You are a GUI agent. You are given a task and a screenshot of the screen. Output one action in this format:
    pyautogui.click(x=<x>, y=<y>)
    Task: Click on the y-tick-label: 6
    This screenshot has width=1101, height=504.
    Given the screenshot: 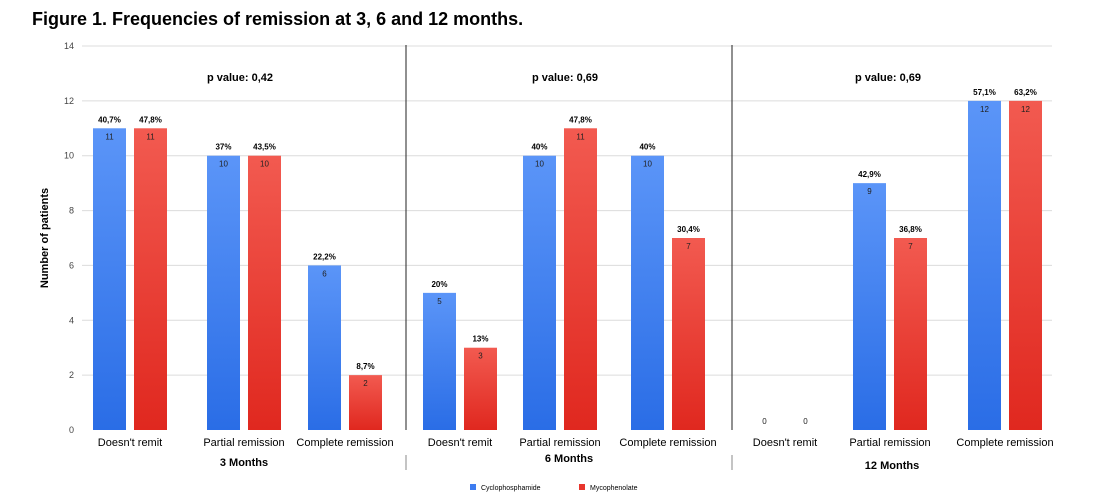 What is the action you would take?
    pyautogui.click(x=71, y=265)
    